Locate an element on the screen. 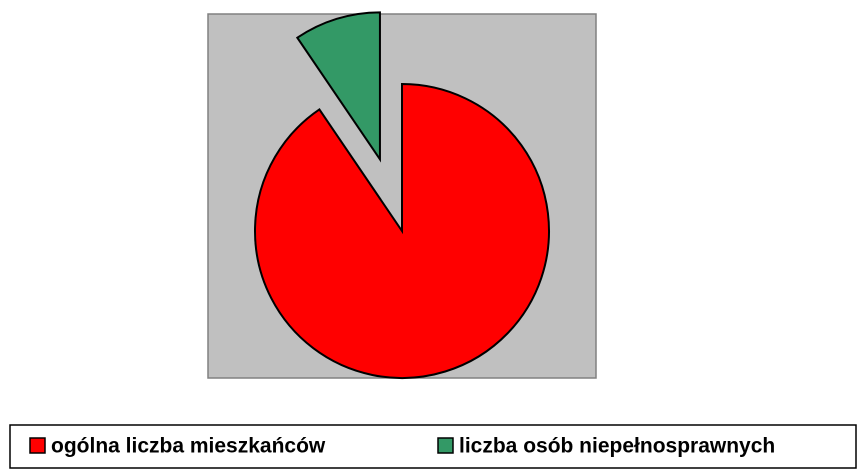 This screenshot has height=472, width=863. legend-label: ogólna liczba mieszkańców is located at coordinates (188, 446).